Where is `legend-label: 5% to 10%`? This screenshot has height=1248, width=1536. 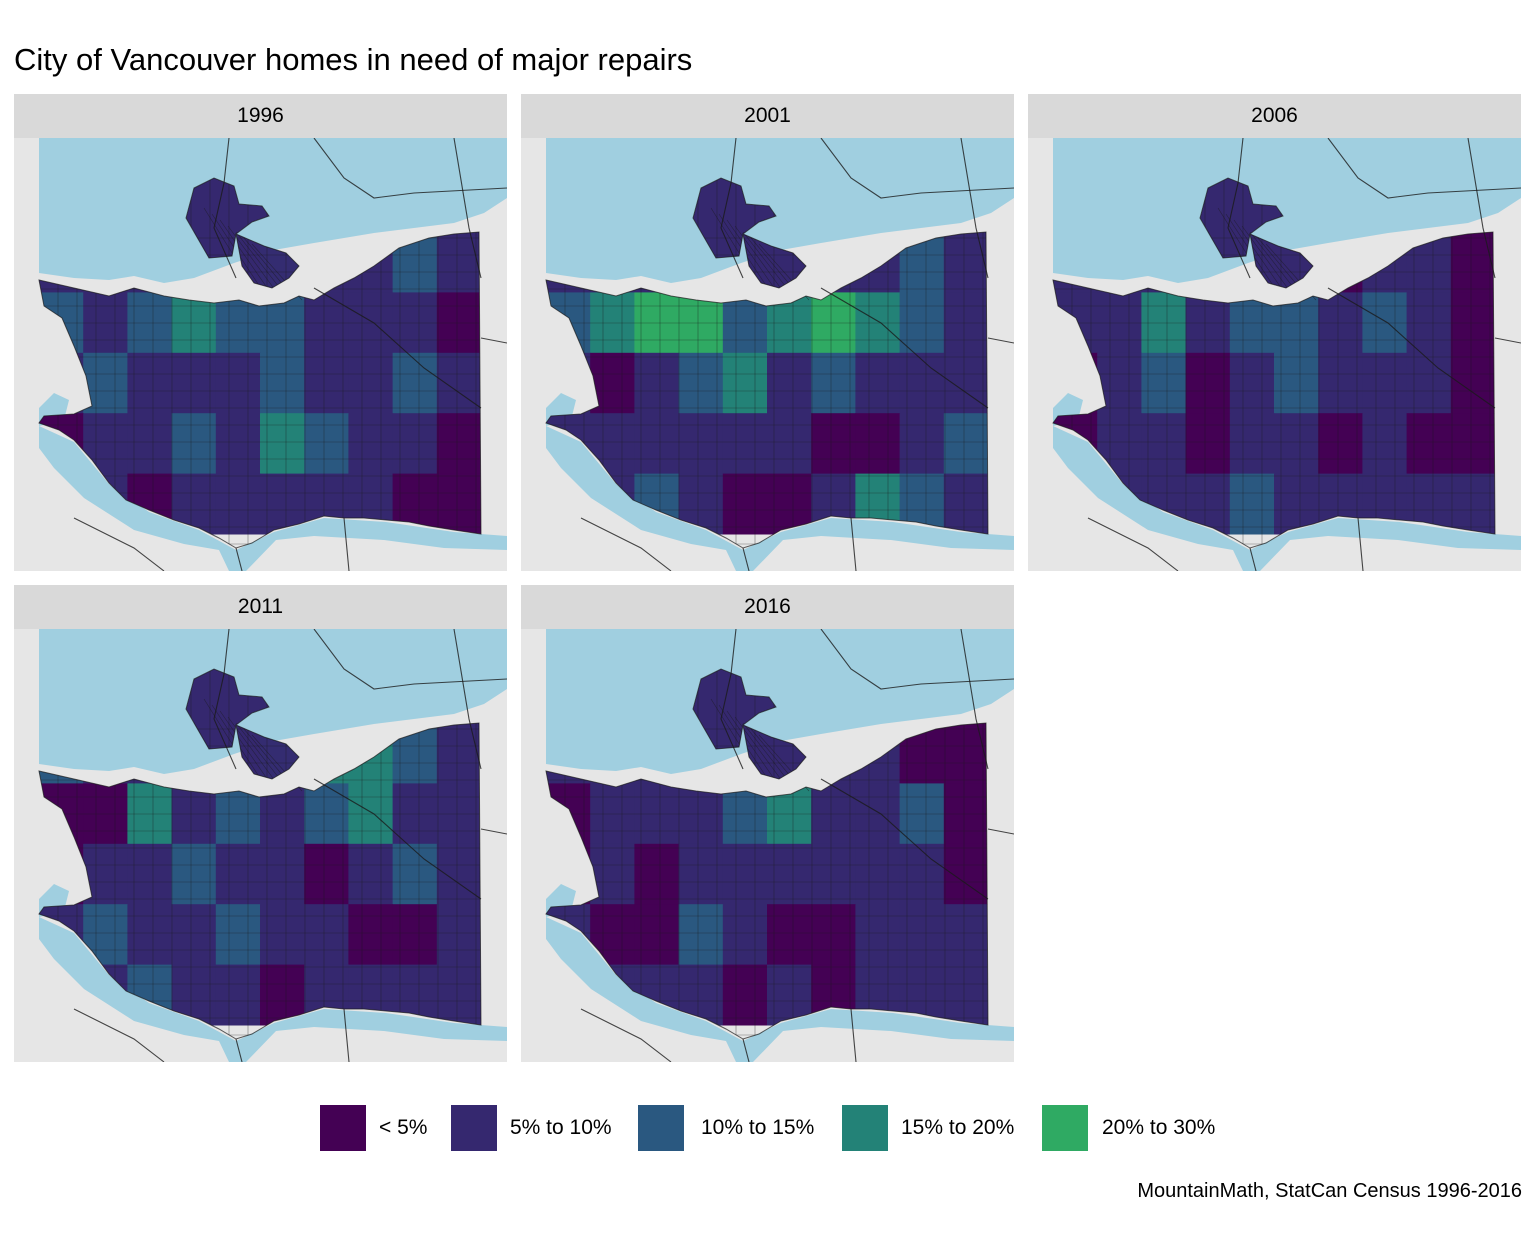 legend-label: 5% to 10% is located at coordinates (561, 1127).